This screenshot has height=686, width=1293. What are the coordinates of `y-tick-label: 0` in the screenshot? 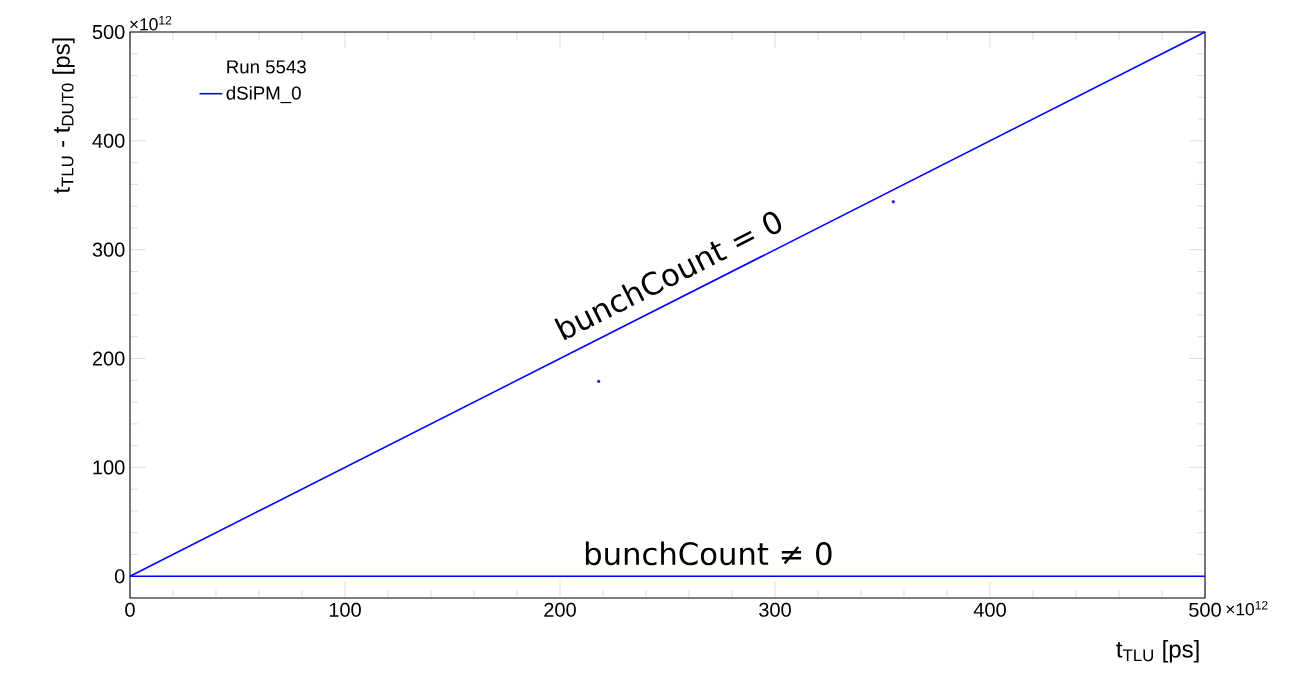 It's located at (119, 576).